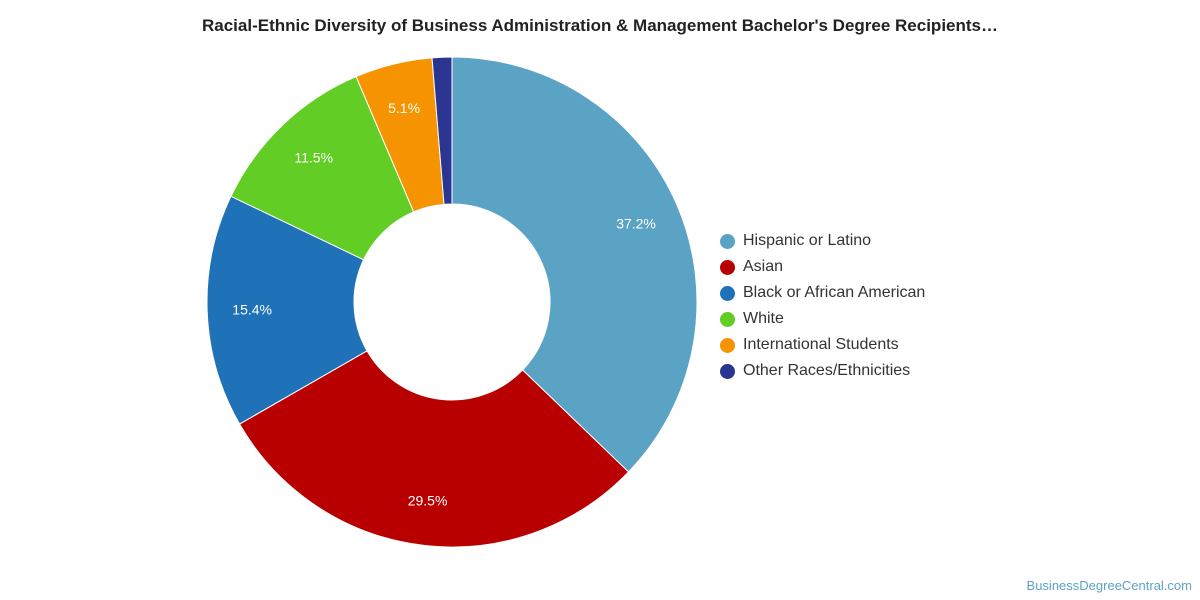 The image size is (1200, 600). Describe the element at coordinates (822, 319) in the screenshot. I see `legend-item-white: White` at that location.